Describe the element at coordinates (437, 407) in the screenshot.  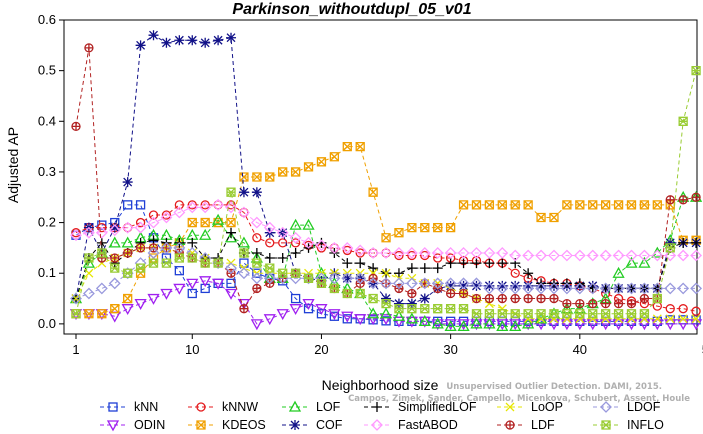
I see `legend-label-simplifiedlof: SimplifiedLOF` at that location.